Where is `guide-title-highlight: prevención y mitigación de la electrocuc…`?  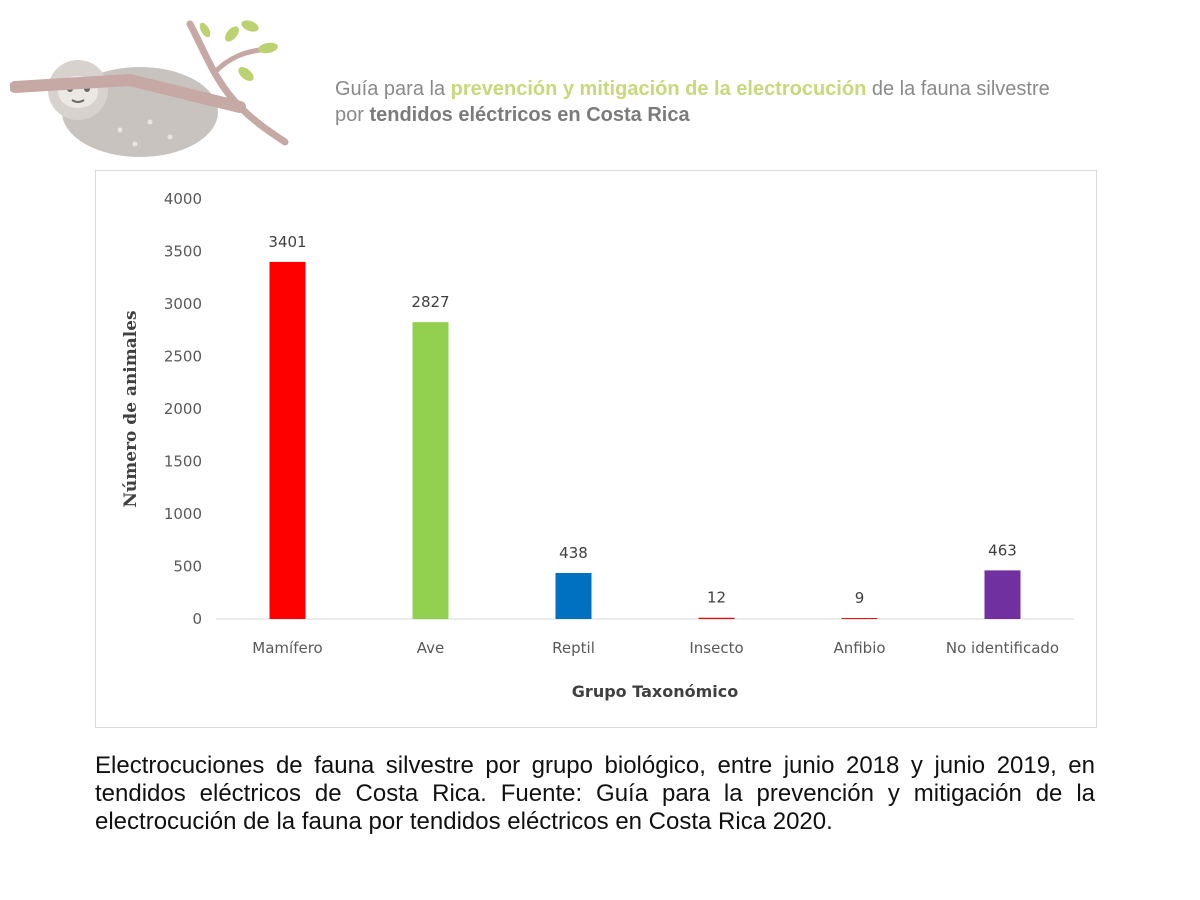 guide-title-highlight: prevención y mitigación de la electrocuc… is located at coordinates (658, 89).